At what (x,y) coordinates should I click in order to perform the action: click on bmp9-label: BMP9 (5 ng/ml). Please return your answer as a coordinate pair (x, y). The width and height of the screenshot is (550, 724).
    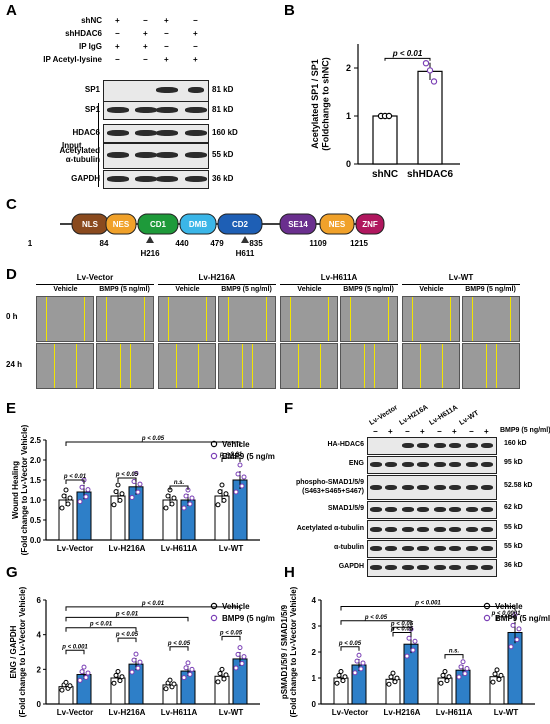
    Looking at the image, I should click on (525, 430).